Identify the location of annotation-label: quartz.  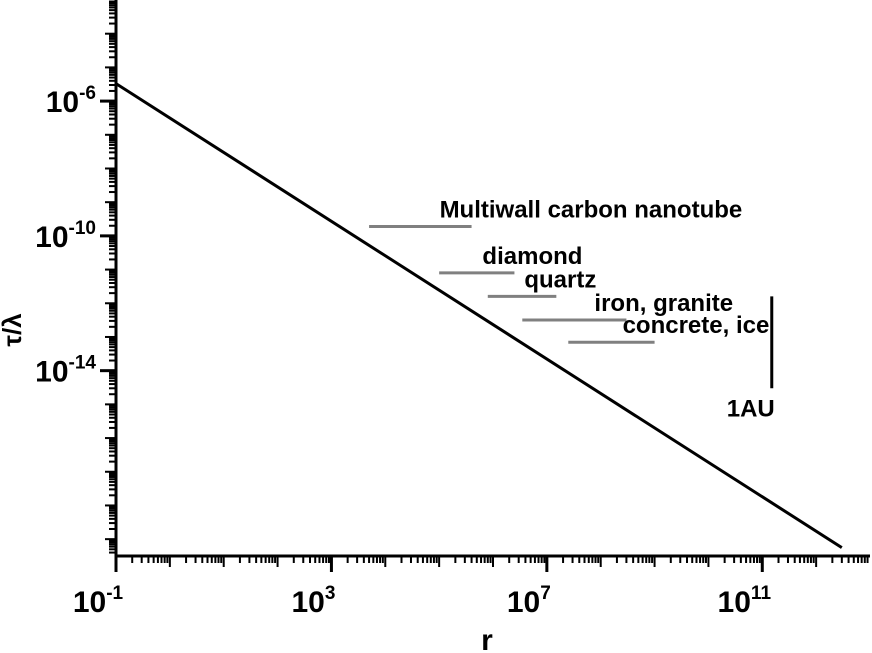
(560, 279).